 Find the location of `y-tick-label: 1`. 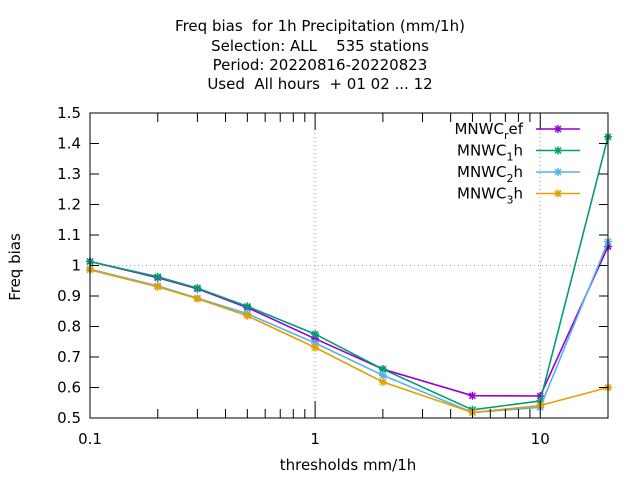

y-tick-label: 1 is located at coordinates (76, 266).